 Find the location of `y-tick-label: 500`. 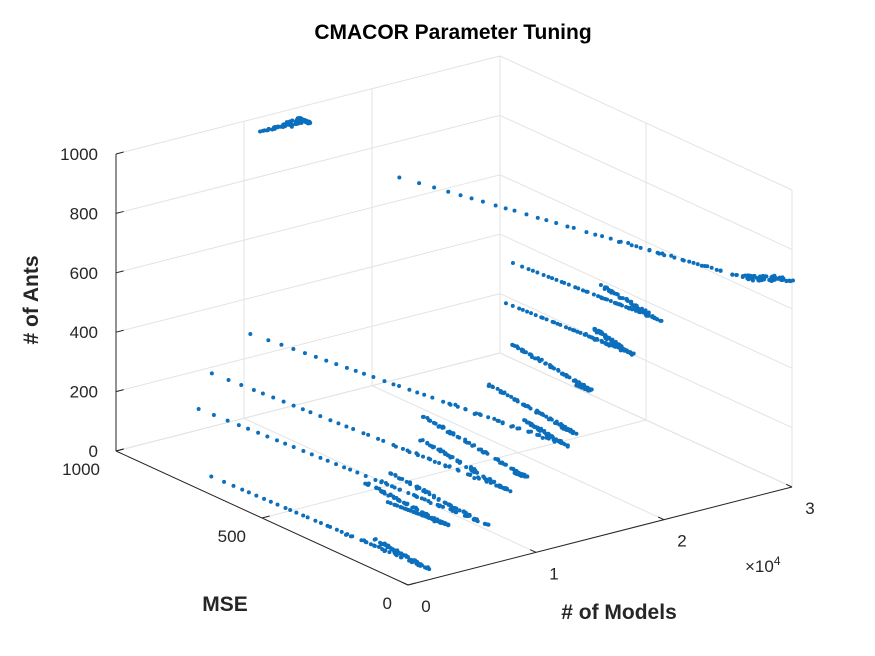

y-tick-label: 500 is located at coordinates (232, 536).